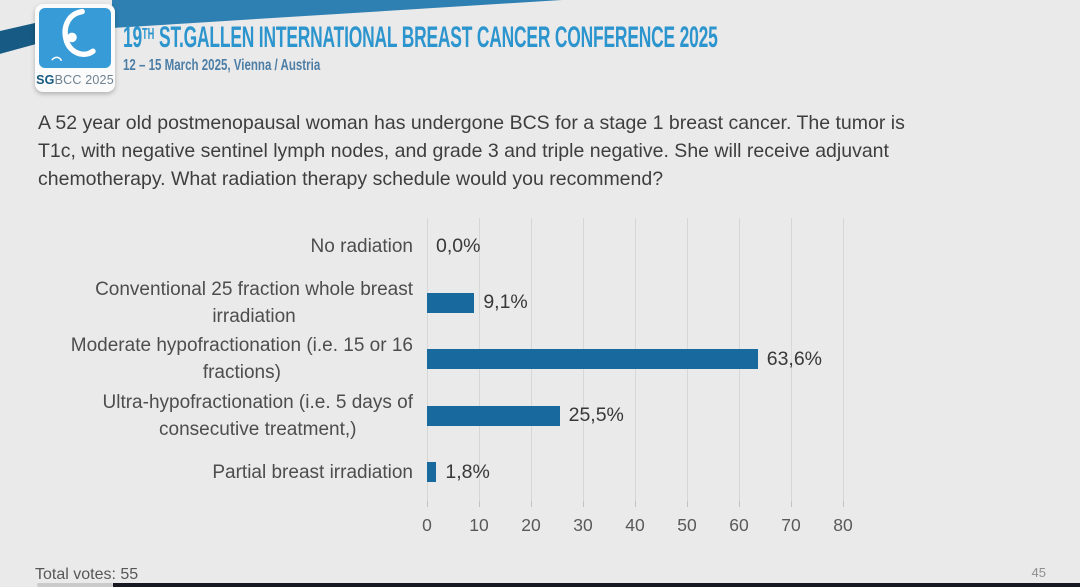 The height and width of the screenshot is (587, 1080). Describe the element at coordinates (222, 65) in the screenshot. I see `conference-subtitle: 12 – 15 March 2025, Vienna / Austria` at that location.